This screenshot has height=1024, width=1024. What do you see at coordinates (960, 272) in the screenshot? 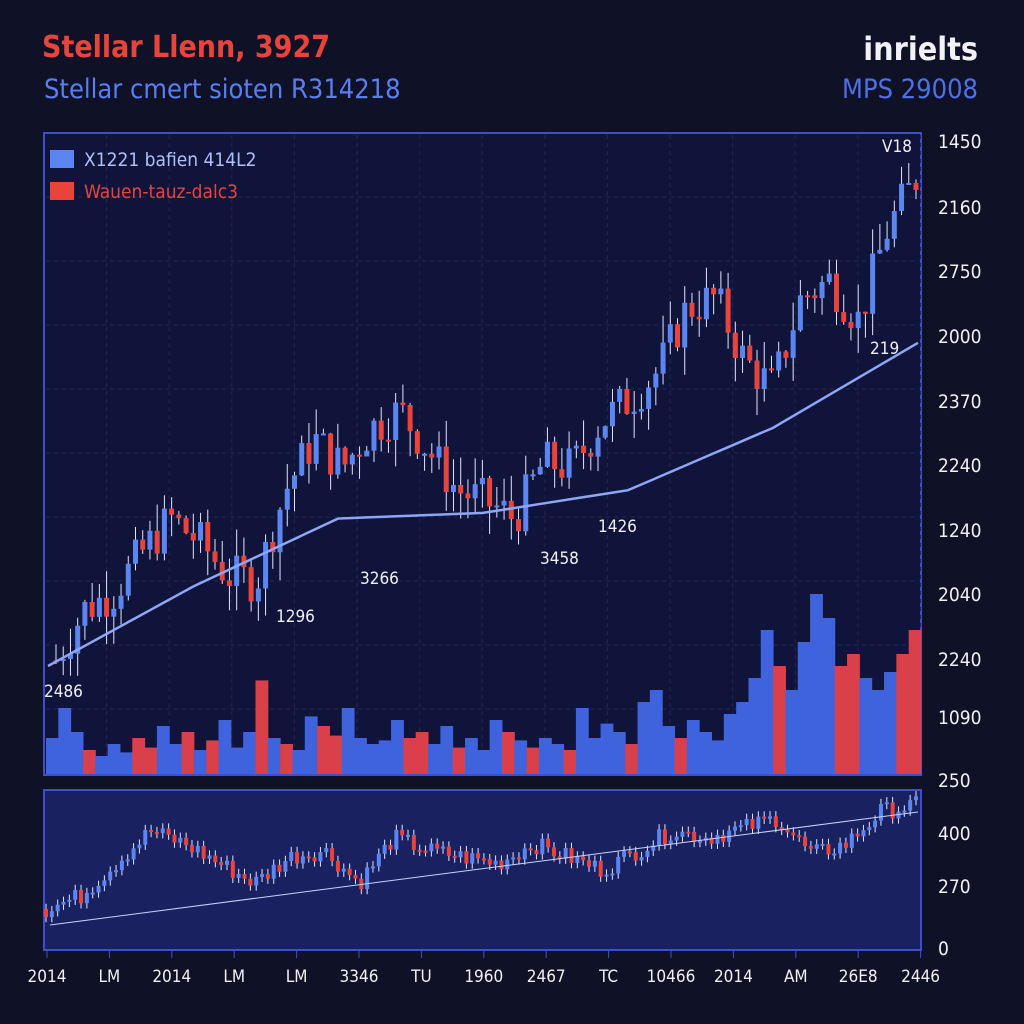
I see `y-tick-label: 2750` at bounding box center [960, 272].